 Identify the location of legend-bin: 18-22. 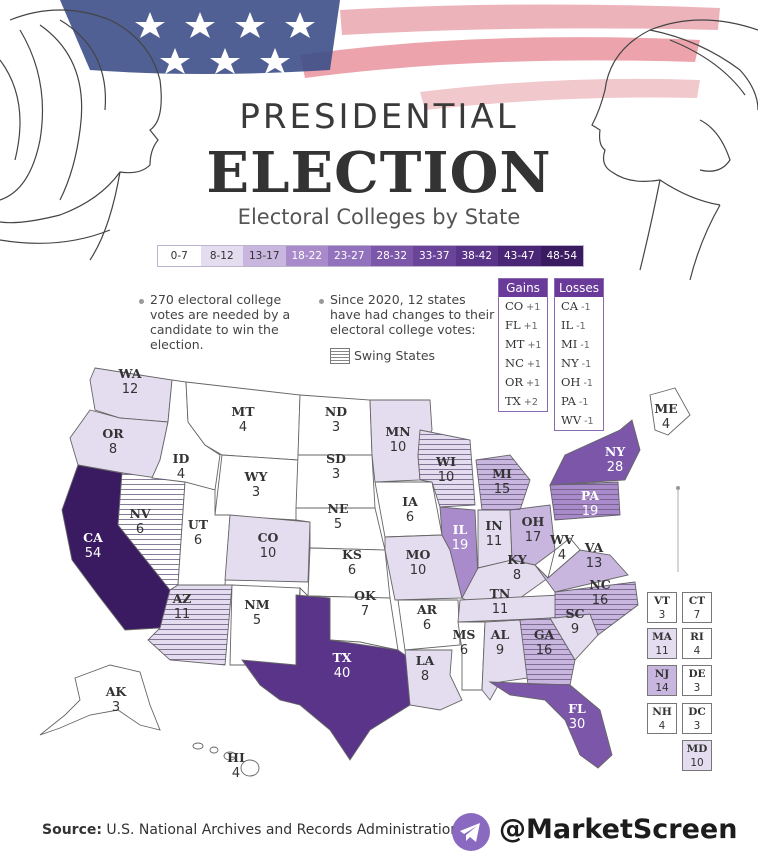
(306, 256).